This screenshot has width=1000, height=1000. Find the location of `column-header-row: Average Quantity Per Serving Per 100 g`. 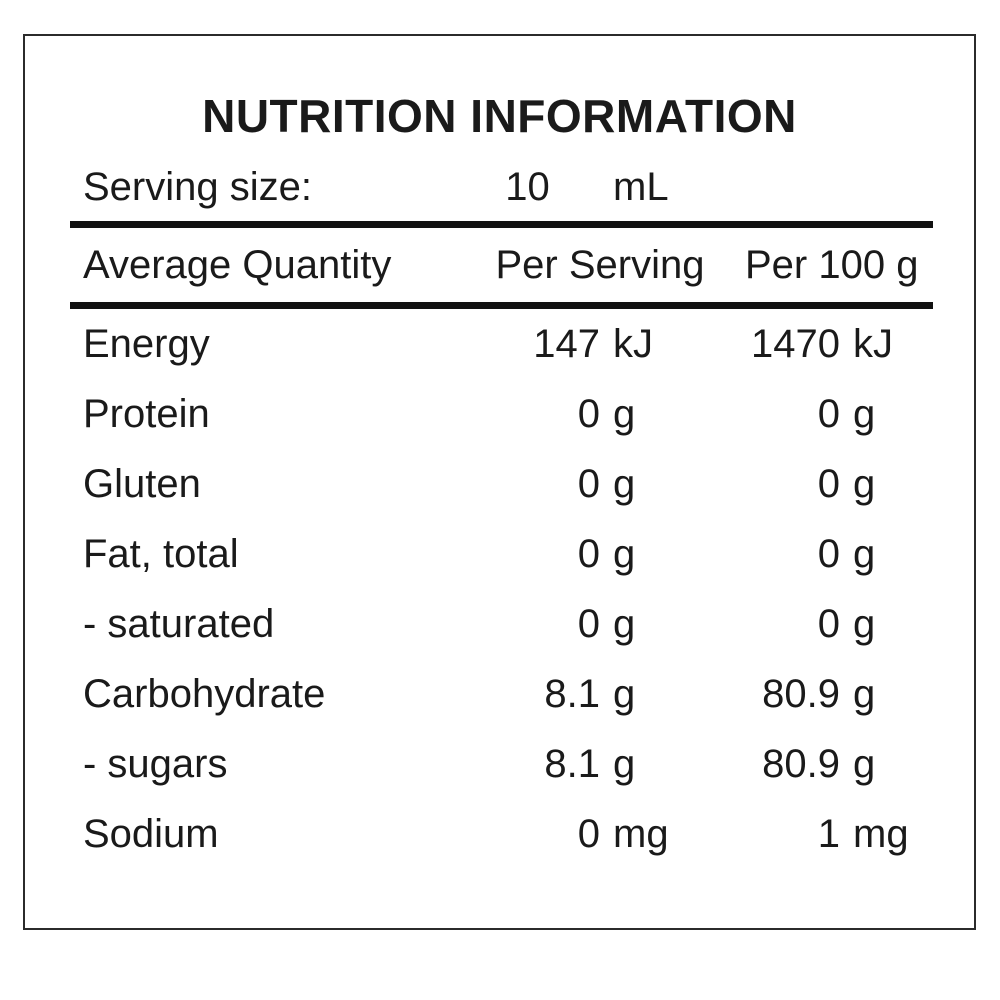

column-header-row: Average Quantity Per Serving Per 100 g is located at coordinates (499, 265).